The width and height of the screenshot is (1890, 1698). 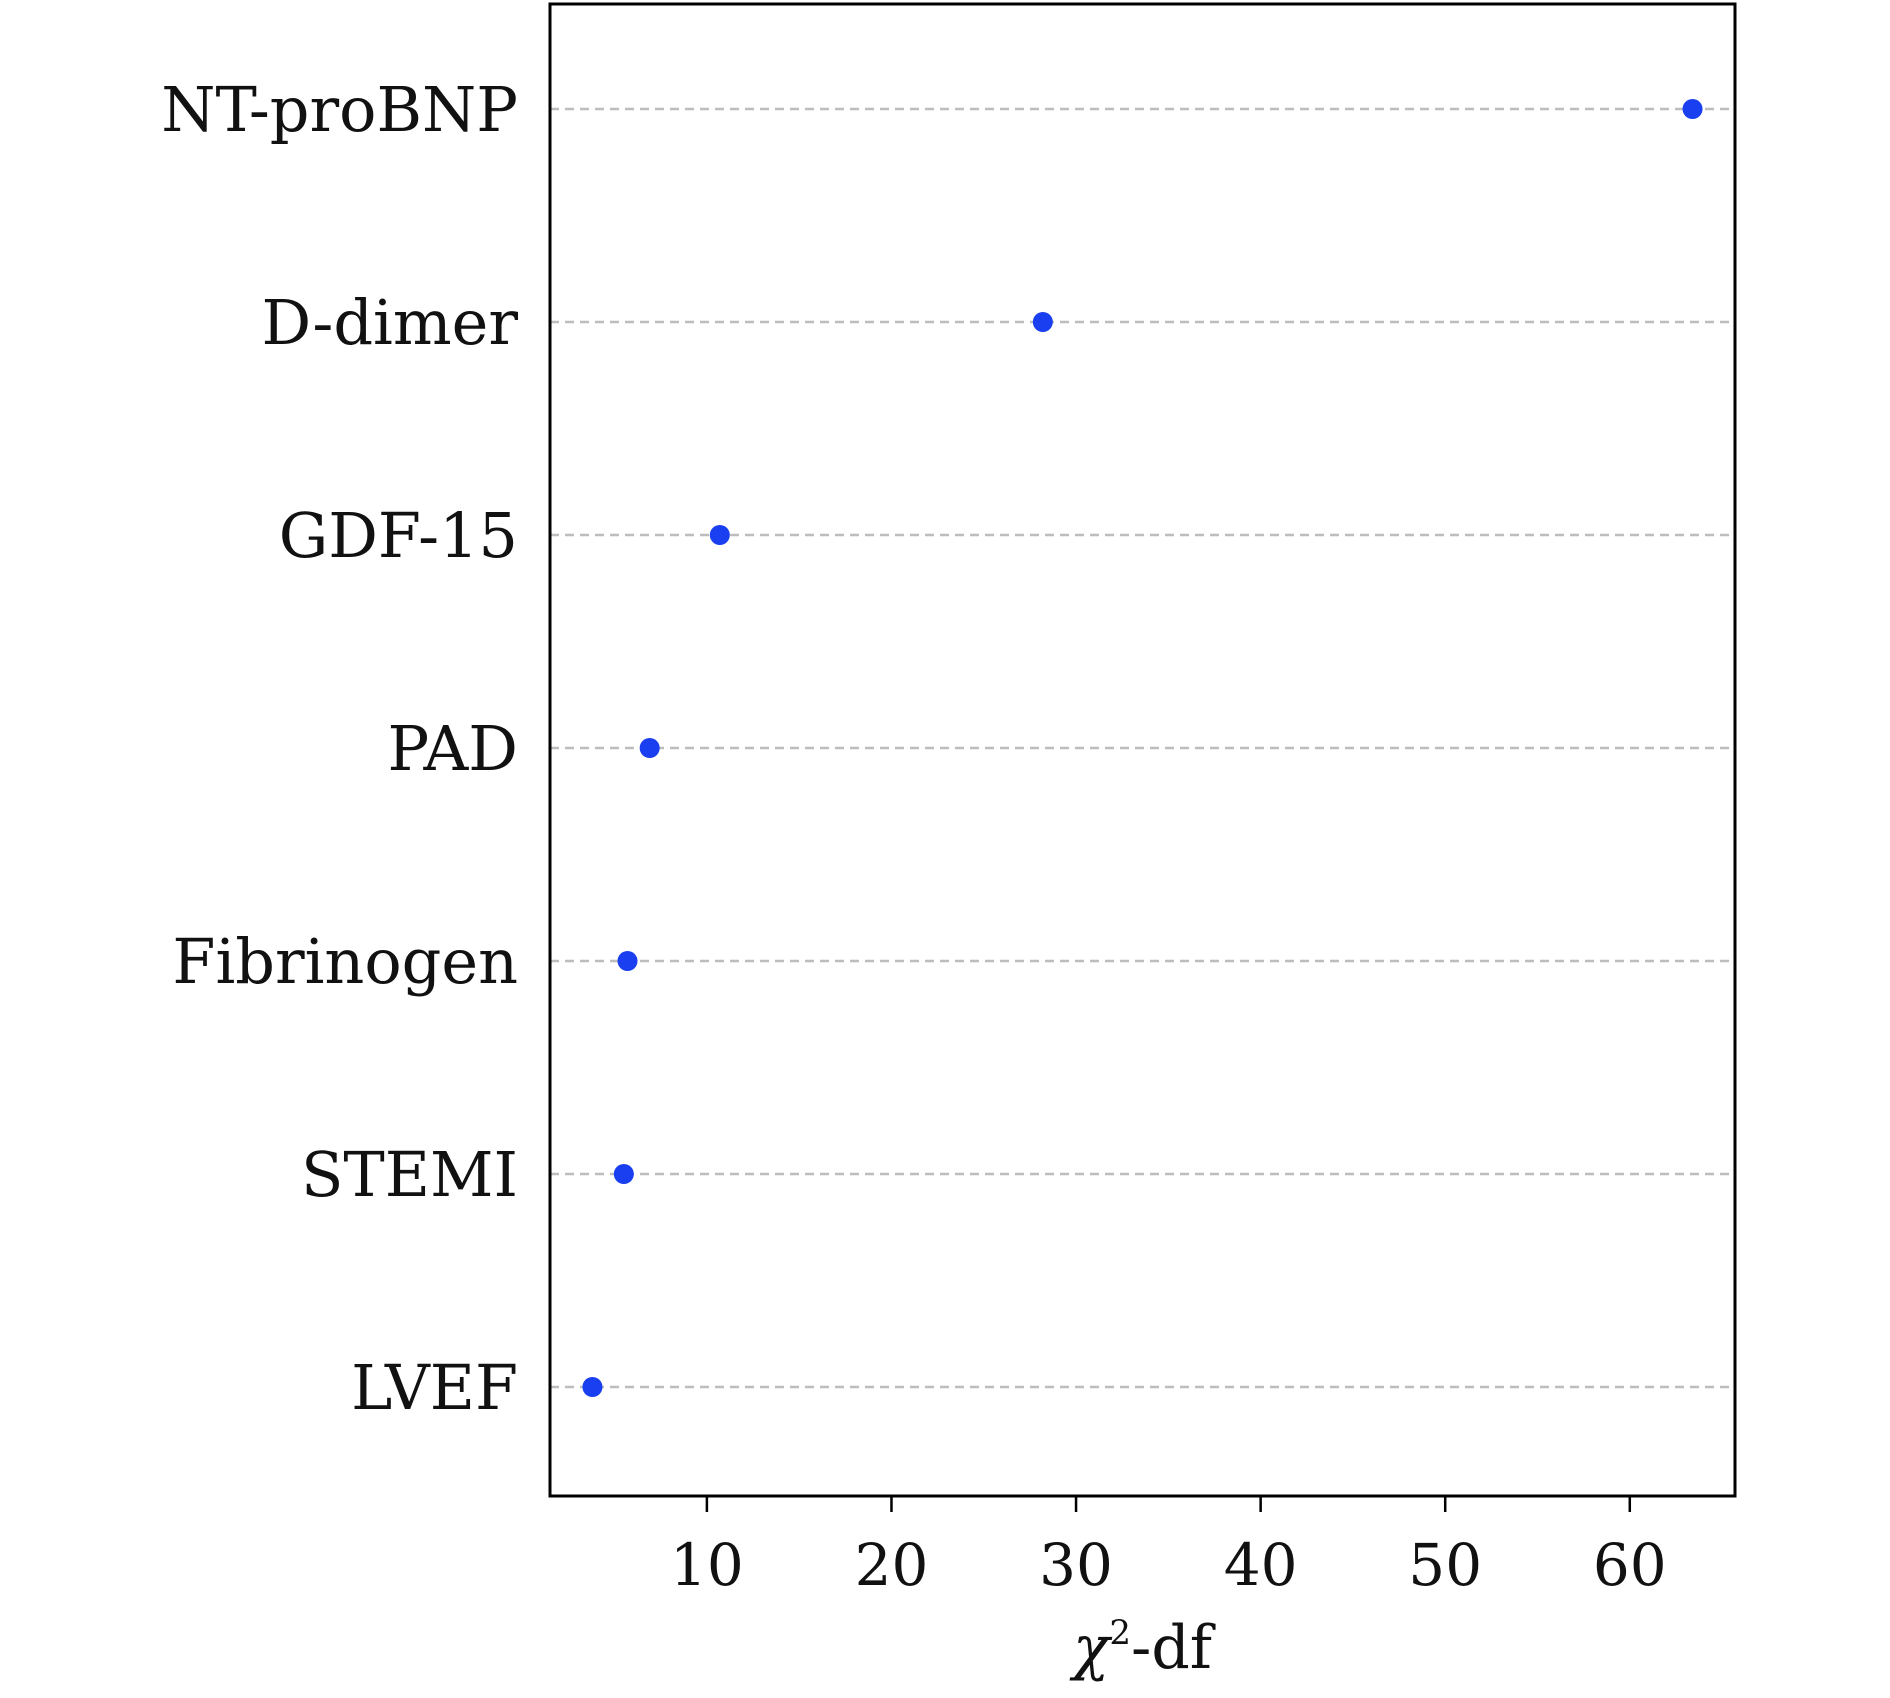 I want to click on category-label: GDF-15, so click(x=398, y=535).